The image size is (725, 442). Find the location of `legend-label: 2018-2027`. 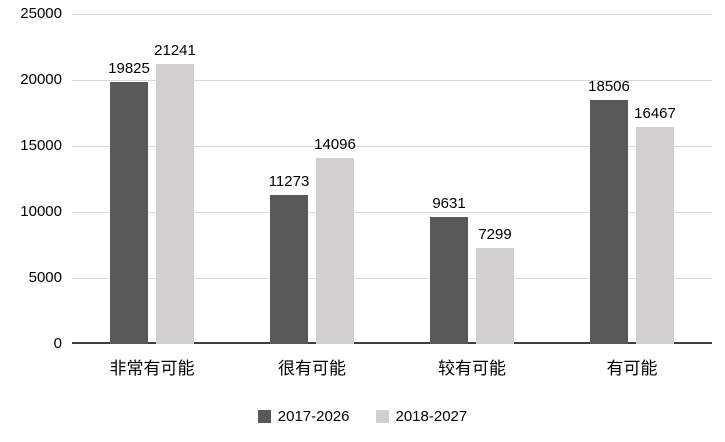

legend-label: 2018-2027 is located at coordinates (431, 416).